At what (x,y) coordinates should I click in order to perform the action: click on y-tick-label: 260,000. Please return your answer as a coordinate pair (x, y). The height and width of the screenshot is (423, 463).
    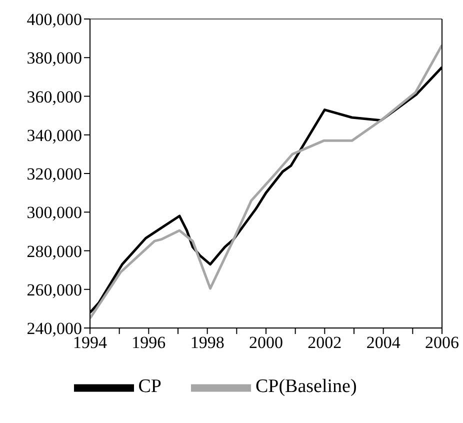
    Looking at the image, I should click on (54, 290).